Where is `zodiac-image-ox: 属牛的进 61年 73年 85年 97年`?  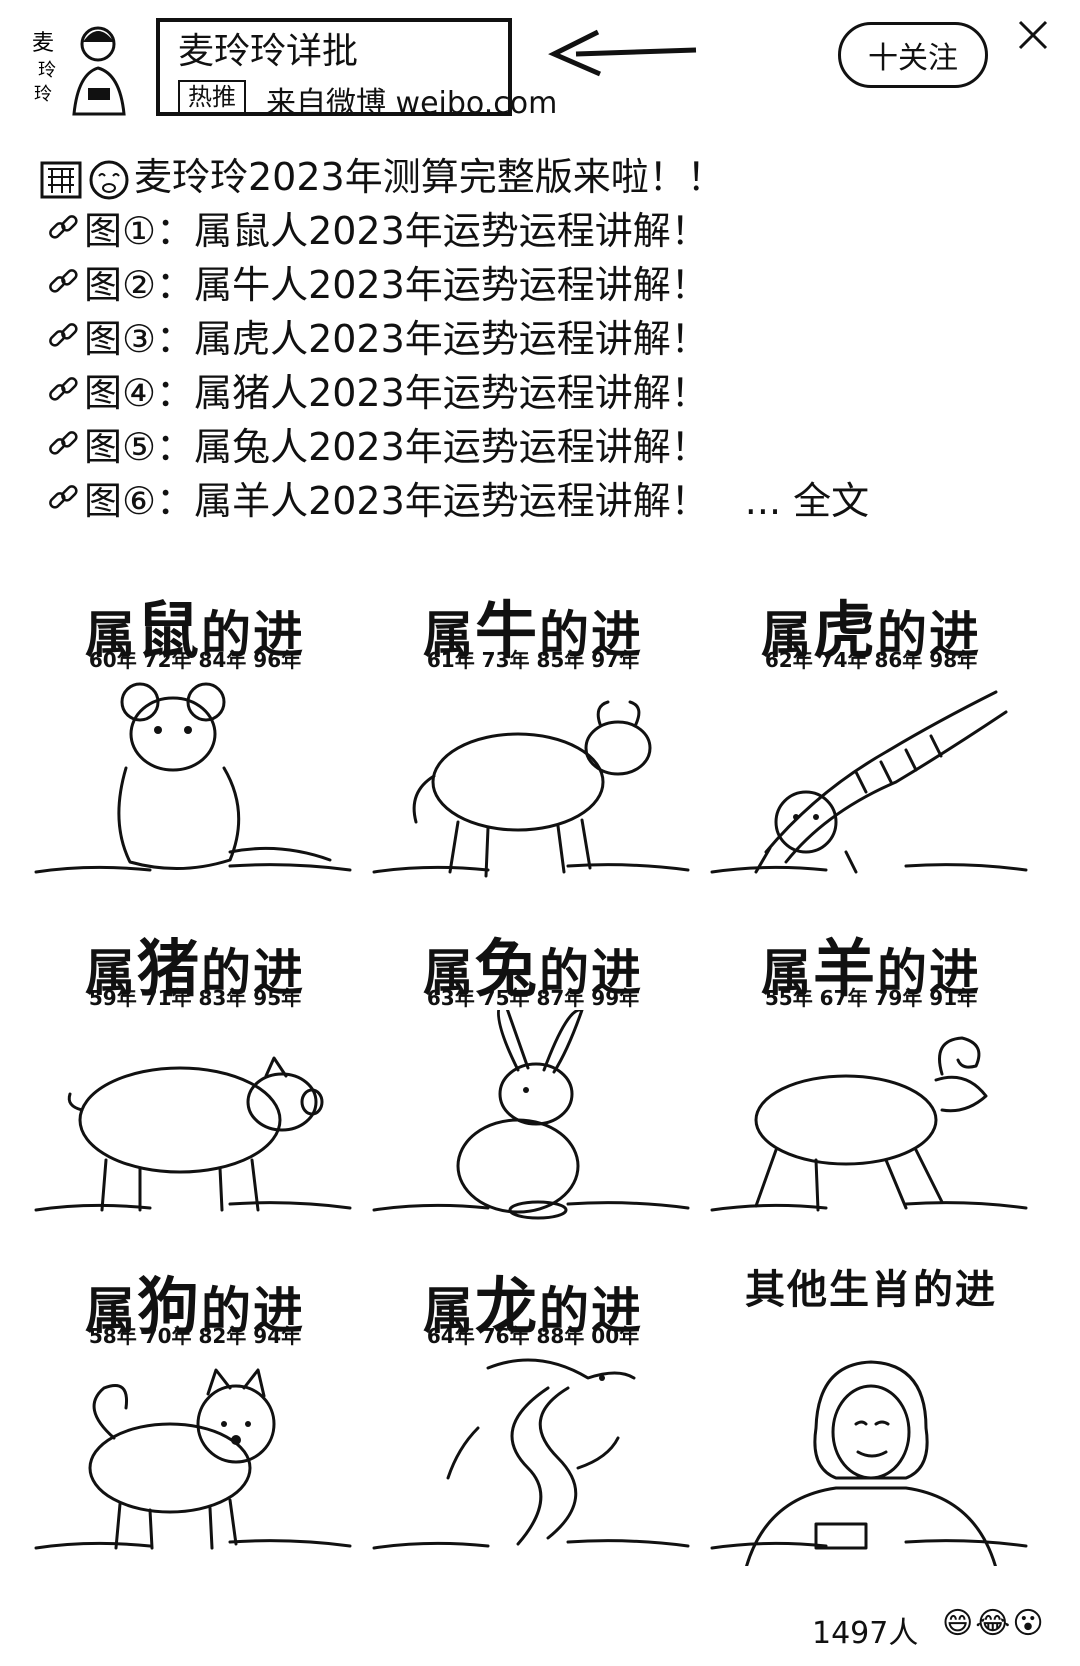
zodiac-image-ox: 属牛的进 61年 73年 85年 97年 is located at coordinates (533, 740).